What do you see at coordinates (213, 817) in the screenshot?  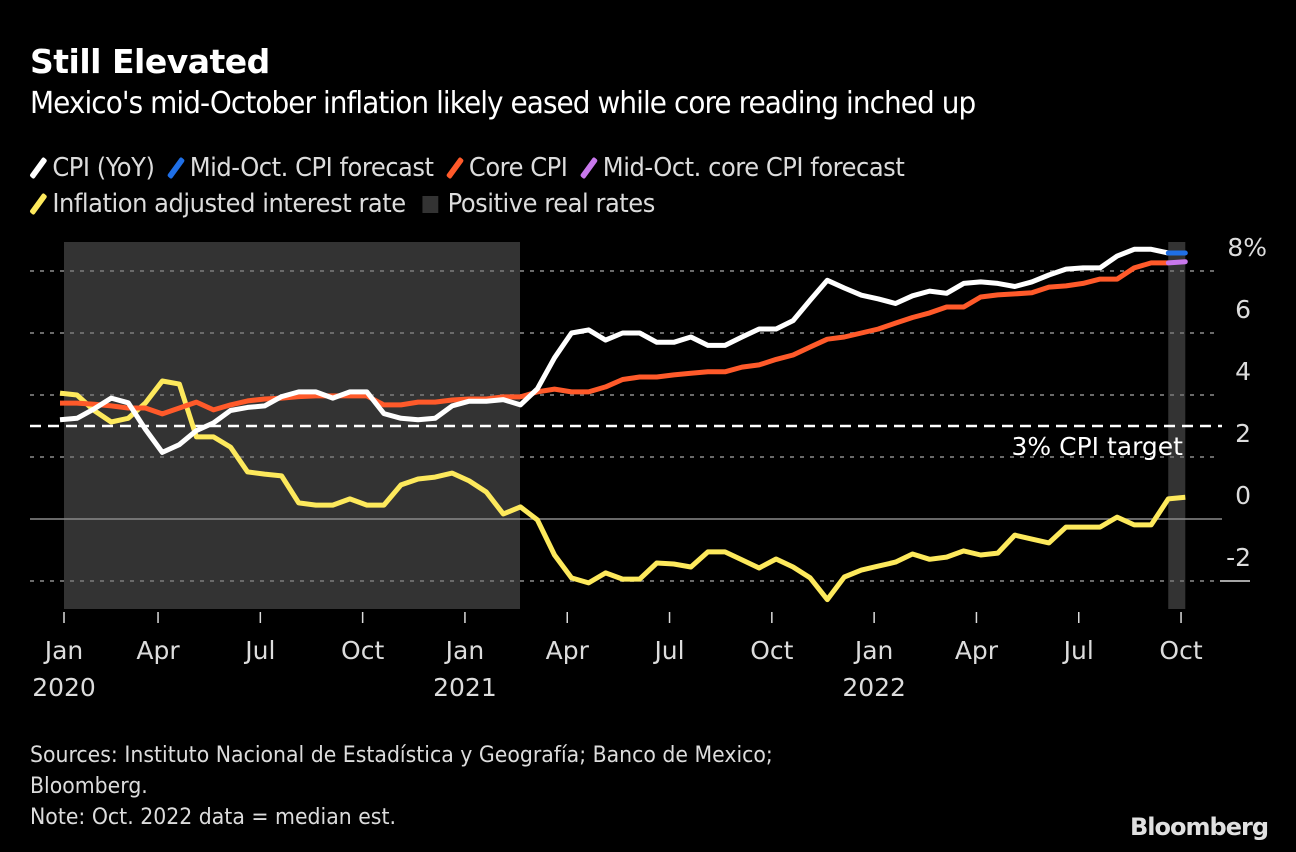 I see `note: Note: Oct. 2022 data = median est.` at bounding box center [213, 817].